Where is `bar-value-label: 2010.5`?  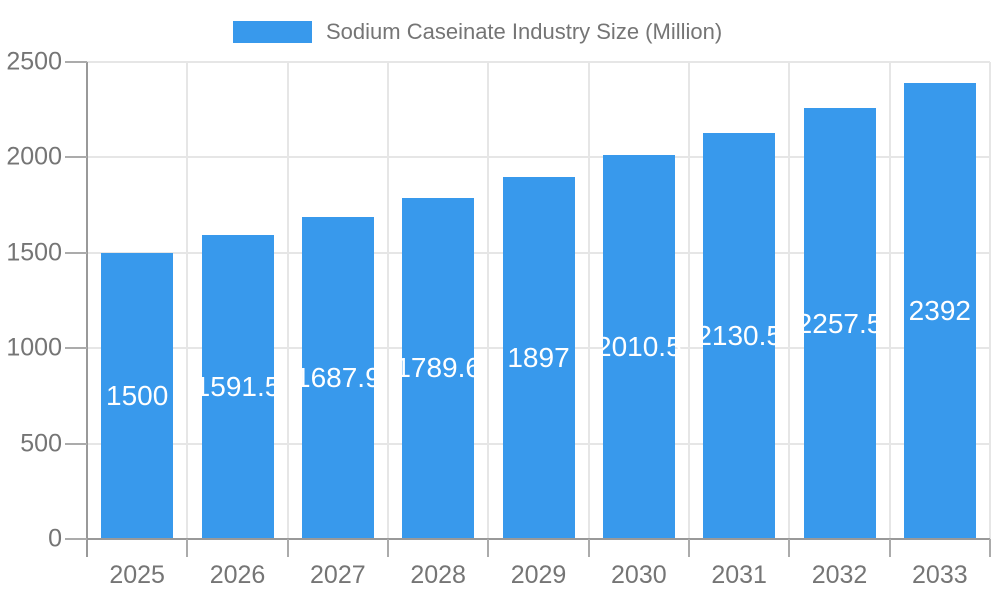 bar-value-label: 2010.5 is located at coordinates (639, 347).